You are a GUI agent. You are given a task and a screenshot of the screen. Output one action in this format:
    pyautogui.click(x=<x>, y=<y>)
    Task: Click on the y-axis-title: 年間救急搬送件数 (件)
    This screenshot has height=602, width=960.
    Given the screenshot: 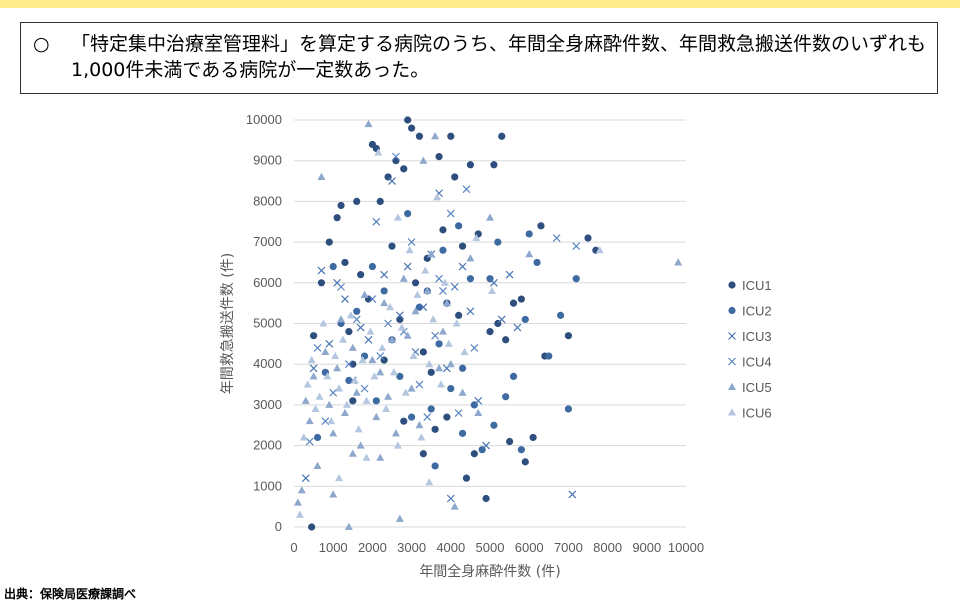 What is the action you would take?
    pyautogui.click(x=228, y=323)
    